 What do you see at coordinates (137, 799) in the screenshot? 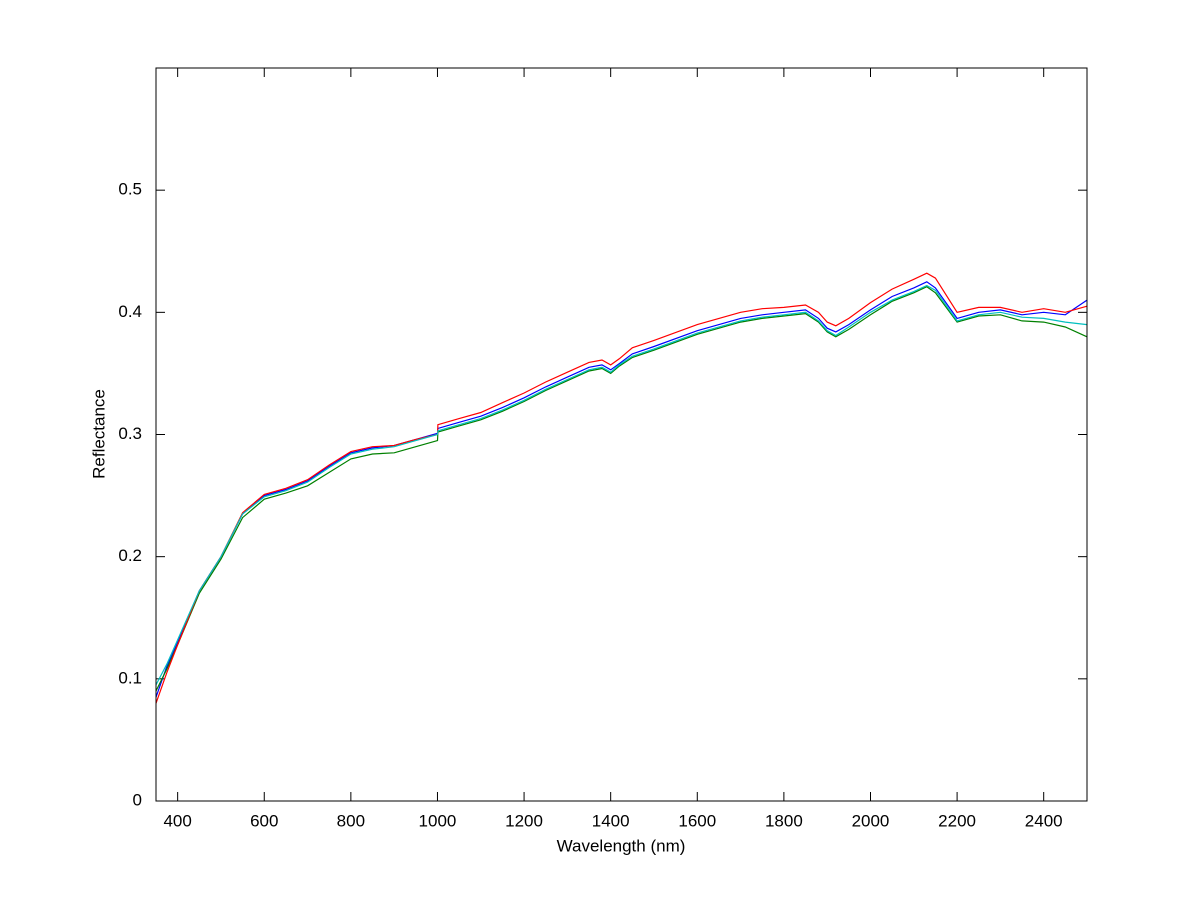
I see `y-tick-label: 0` at bounding box center [137, 799].